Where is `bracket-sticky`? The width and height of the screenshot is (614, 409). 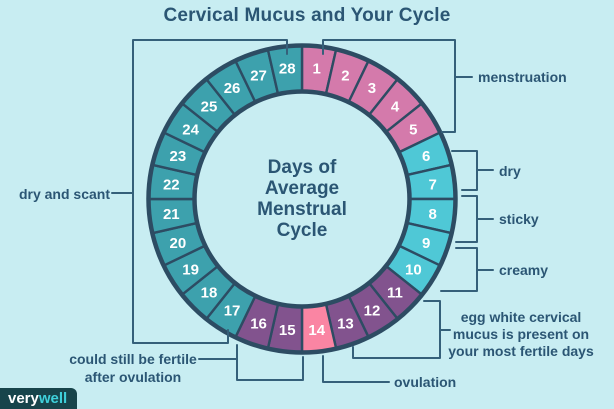
bracket-sticky is located at coordinates (466, 219).